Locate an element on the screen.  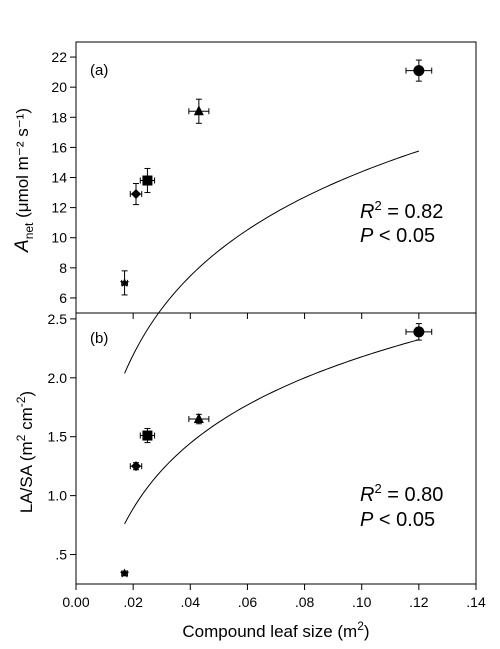
panel-b-ytick-label: 2.5 is located at coordinates (58, 319).